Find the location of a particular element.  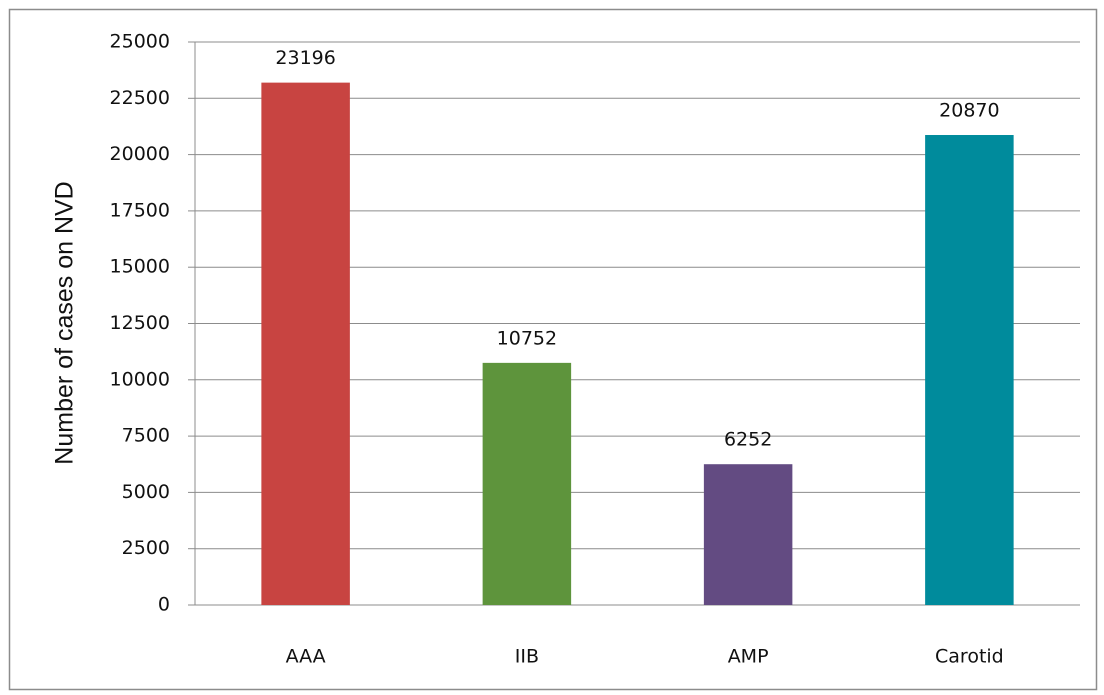

y-tick-label: 2500 is located at coordinates (146, 548).